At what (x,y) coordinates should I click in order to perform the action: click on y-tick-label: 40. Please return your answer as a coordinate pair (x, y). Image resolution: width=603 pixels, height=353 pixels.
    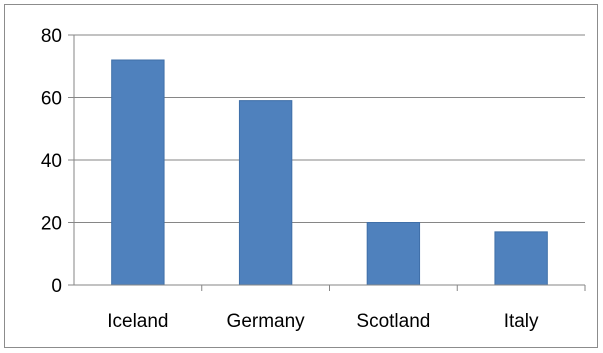
    Looking at the image, I should click on (51, 161).